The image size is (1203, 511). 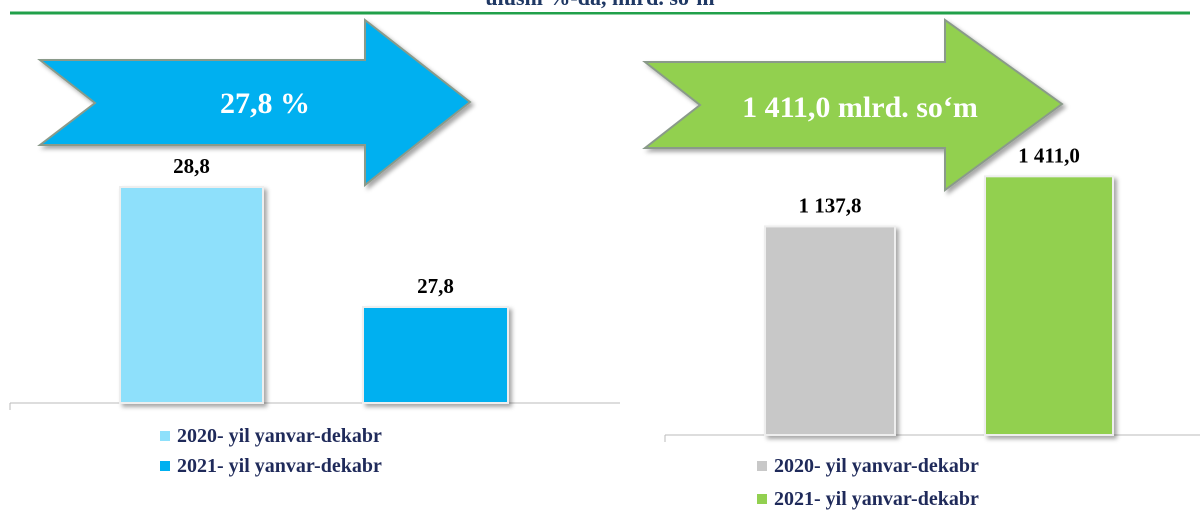 I want to click on arrow-label: 1 411,0 mlrd. so‘m, so click(x=860, y=107).